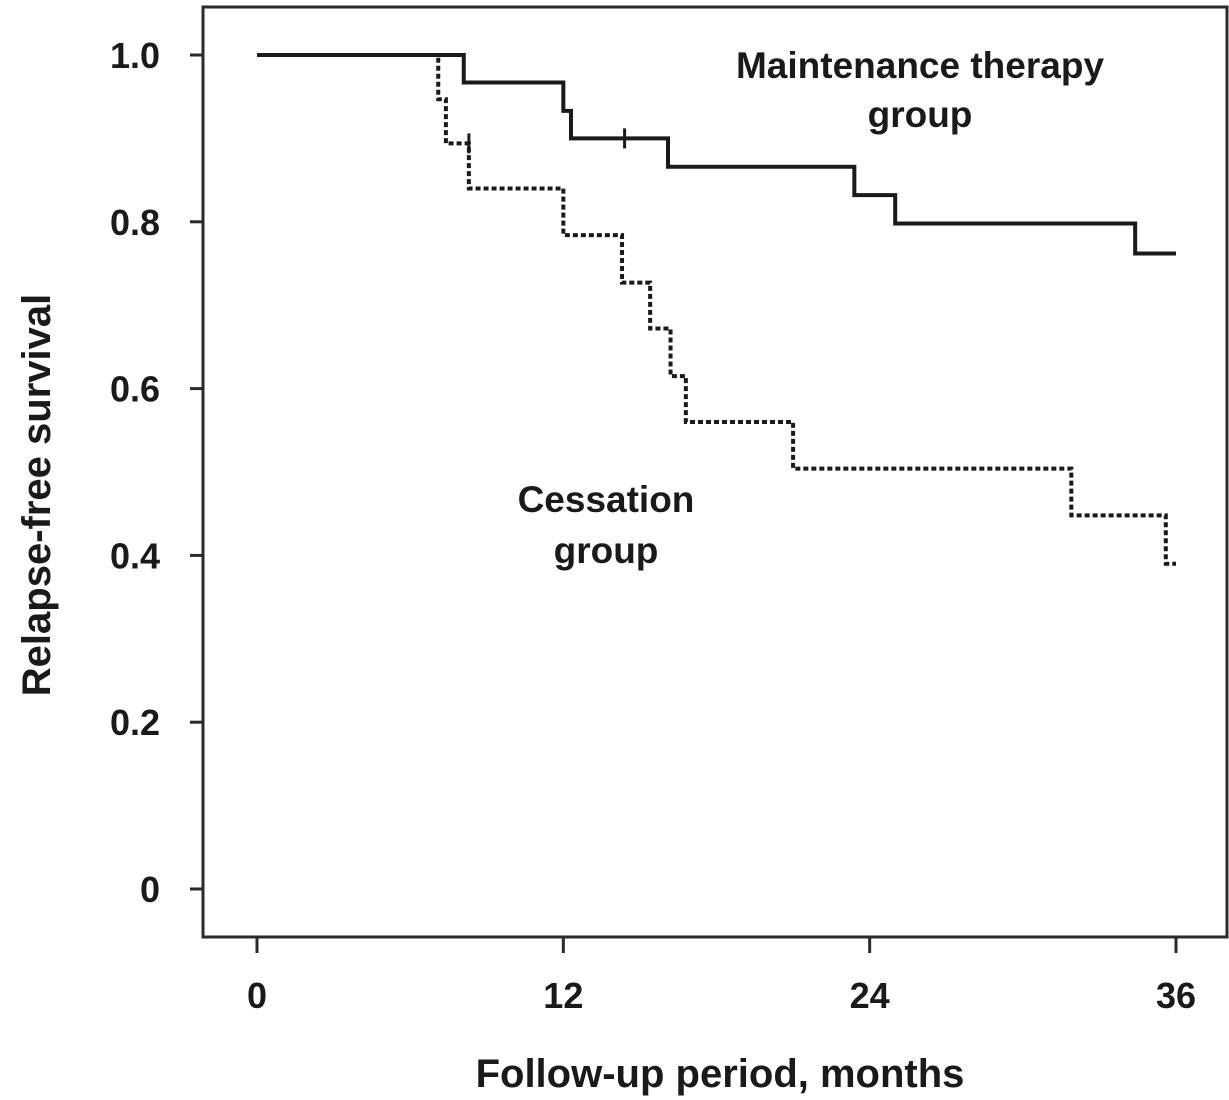  What do you see at coordinates (135, 555) in the screenshot?
I see `y-tick-label: 0.4` at bounding box center [135, 555].